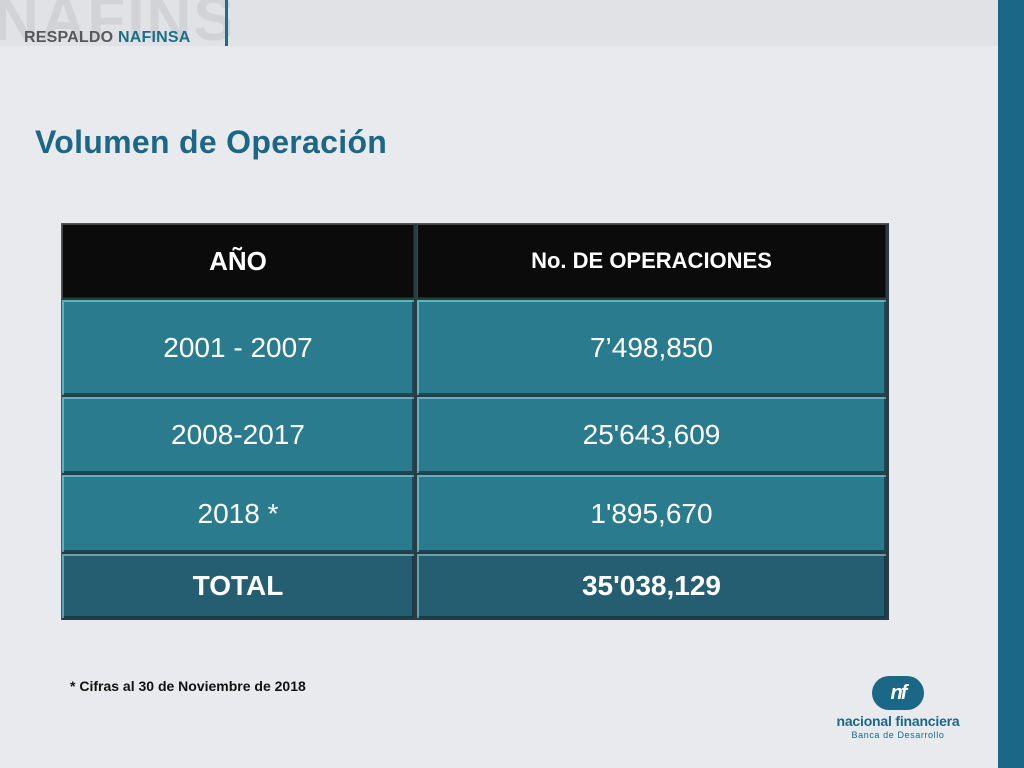 This screenshot has height=768, width=1024. I want to click on brand-tagline: Banca de Desarrollo, so click(898, 735).